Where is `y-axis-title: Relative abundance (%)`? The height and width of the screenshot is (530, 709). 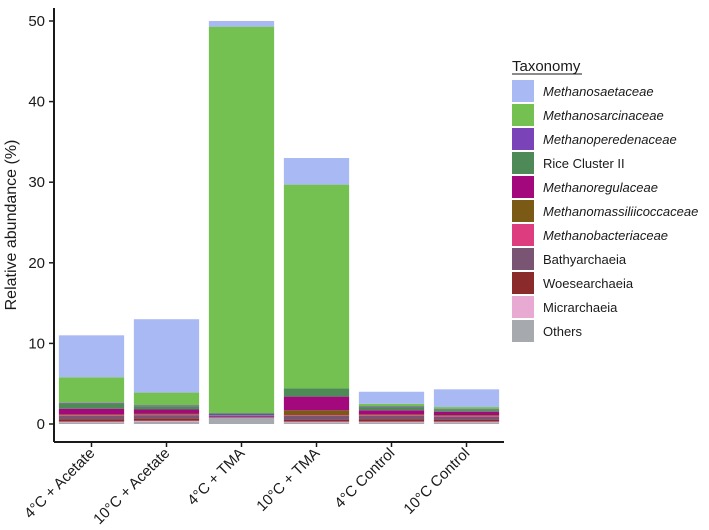 y-axis-title: Relative abundance (%) is located at coordinates (11, 225).